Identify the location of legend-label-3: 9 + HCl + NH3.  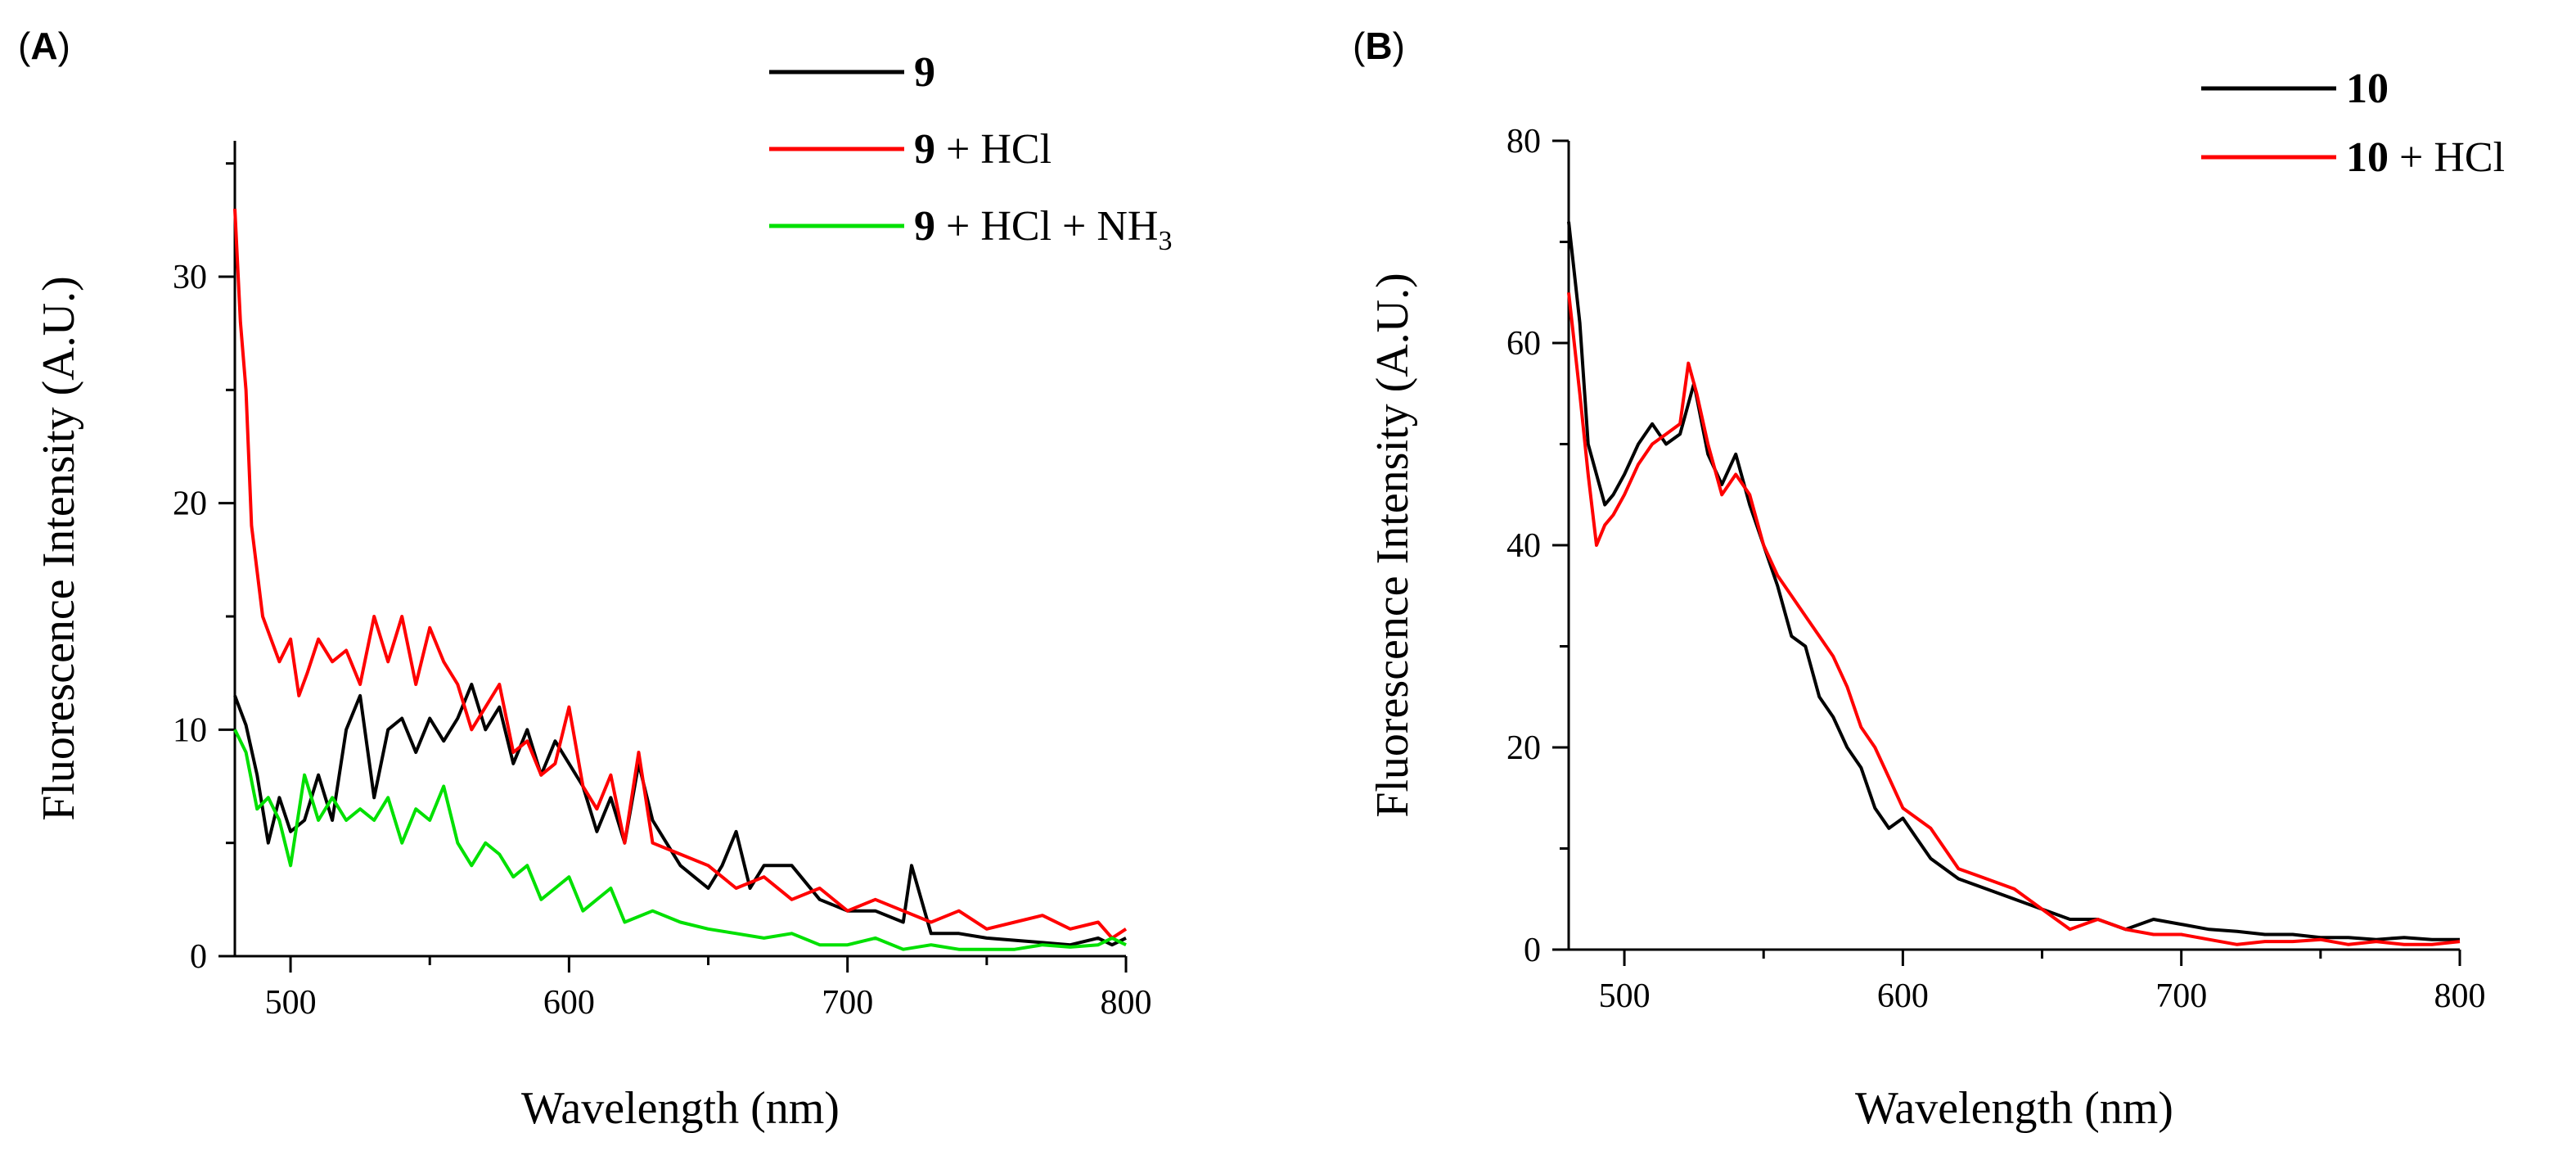
(1043, 229).